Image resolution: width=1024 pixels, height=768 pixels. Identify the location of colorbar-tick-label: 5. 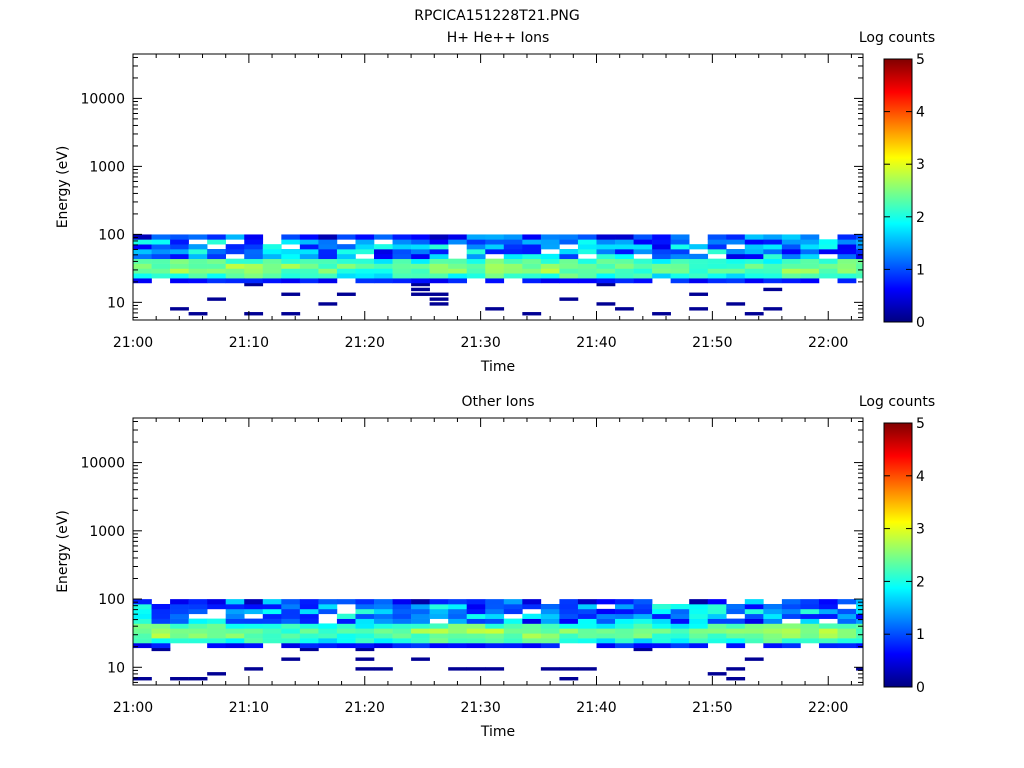
(920, 60).